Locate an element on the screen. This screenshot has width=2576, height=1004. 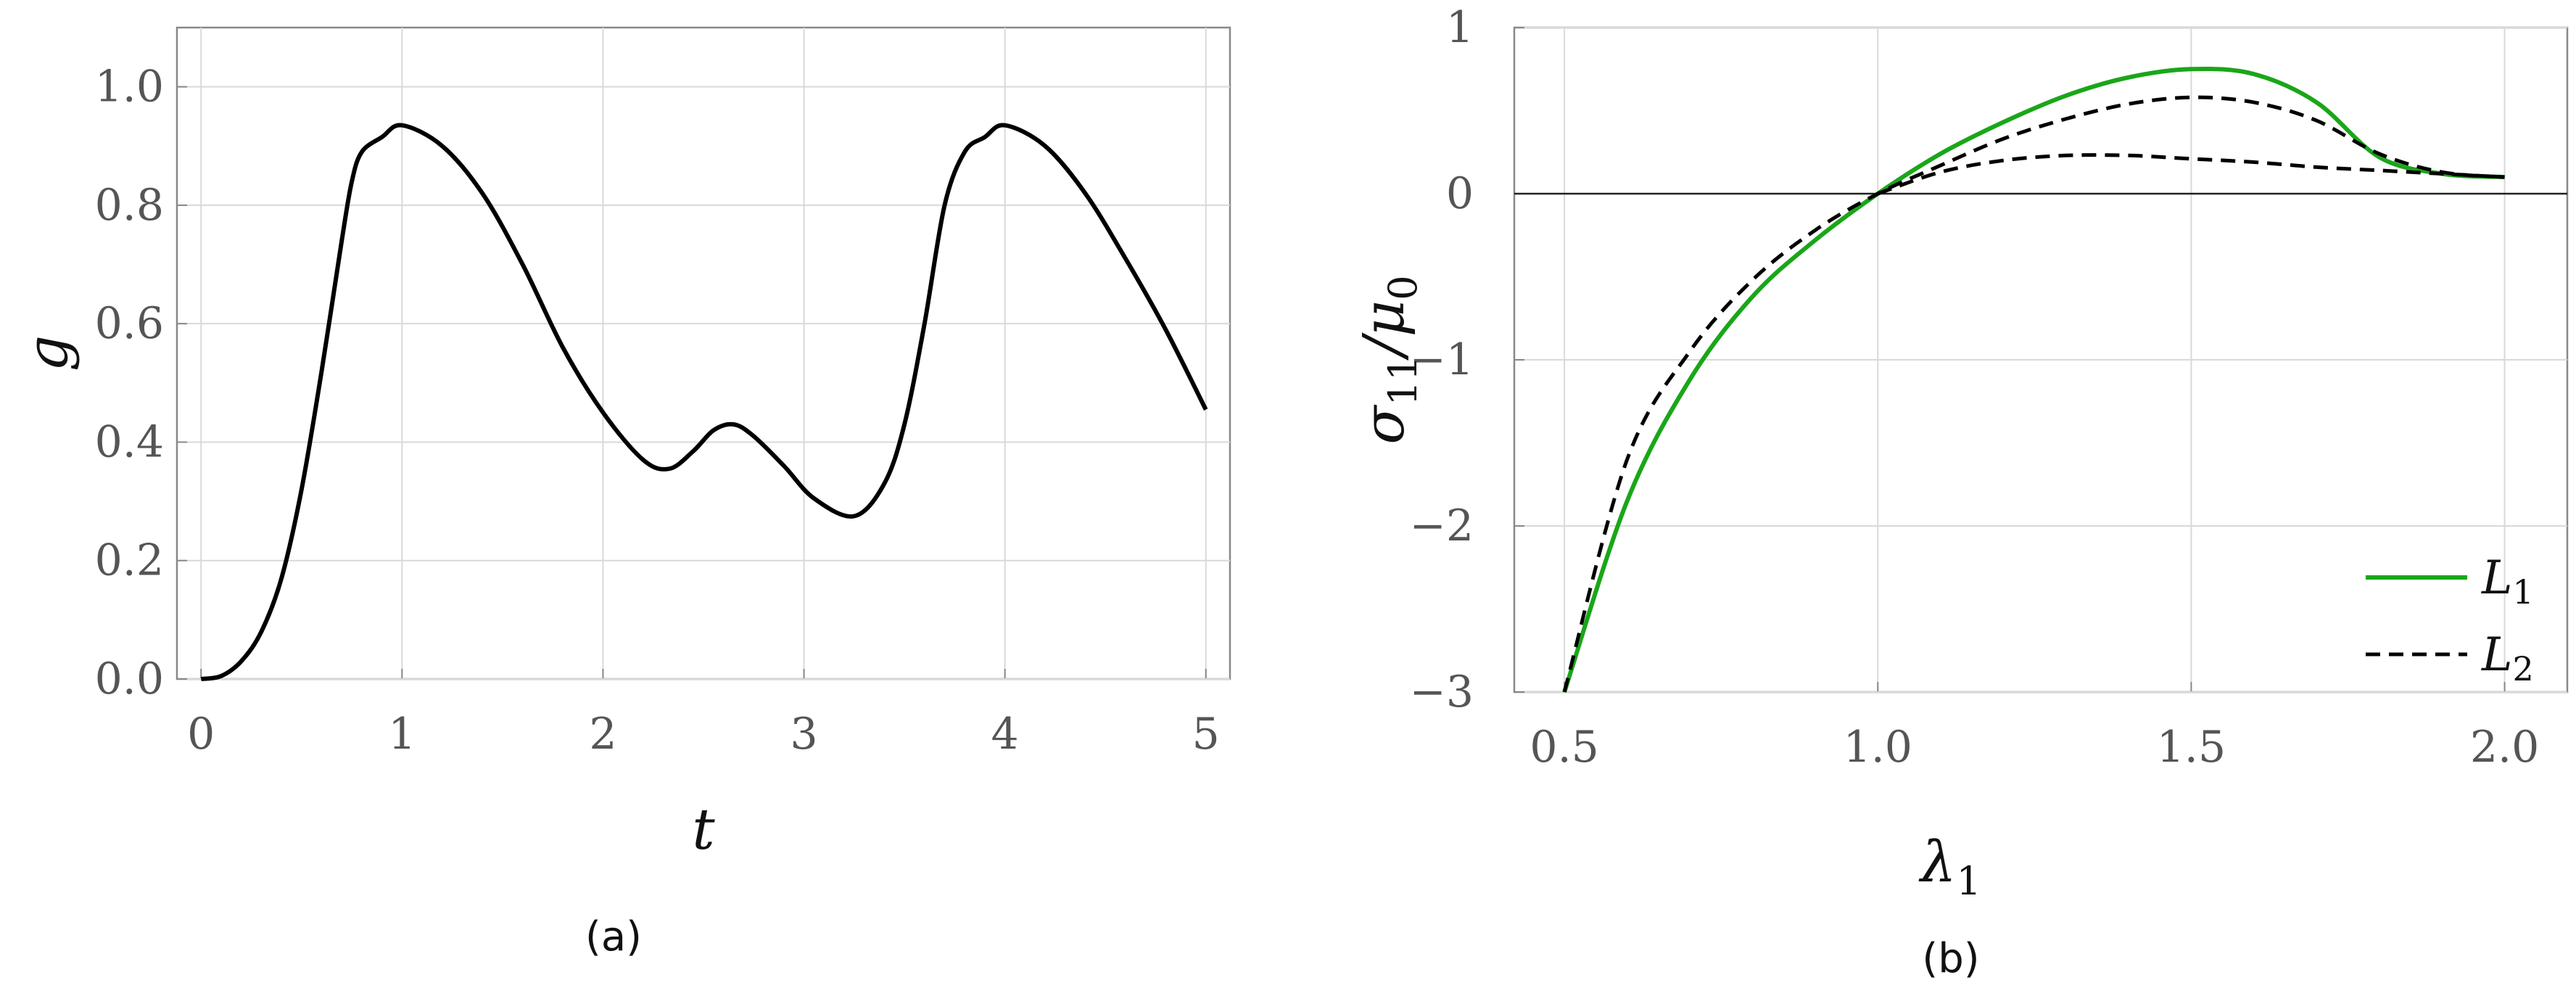
x-tick-label: 4 is located at coordinates (1005, 735).